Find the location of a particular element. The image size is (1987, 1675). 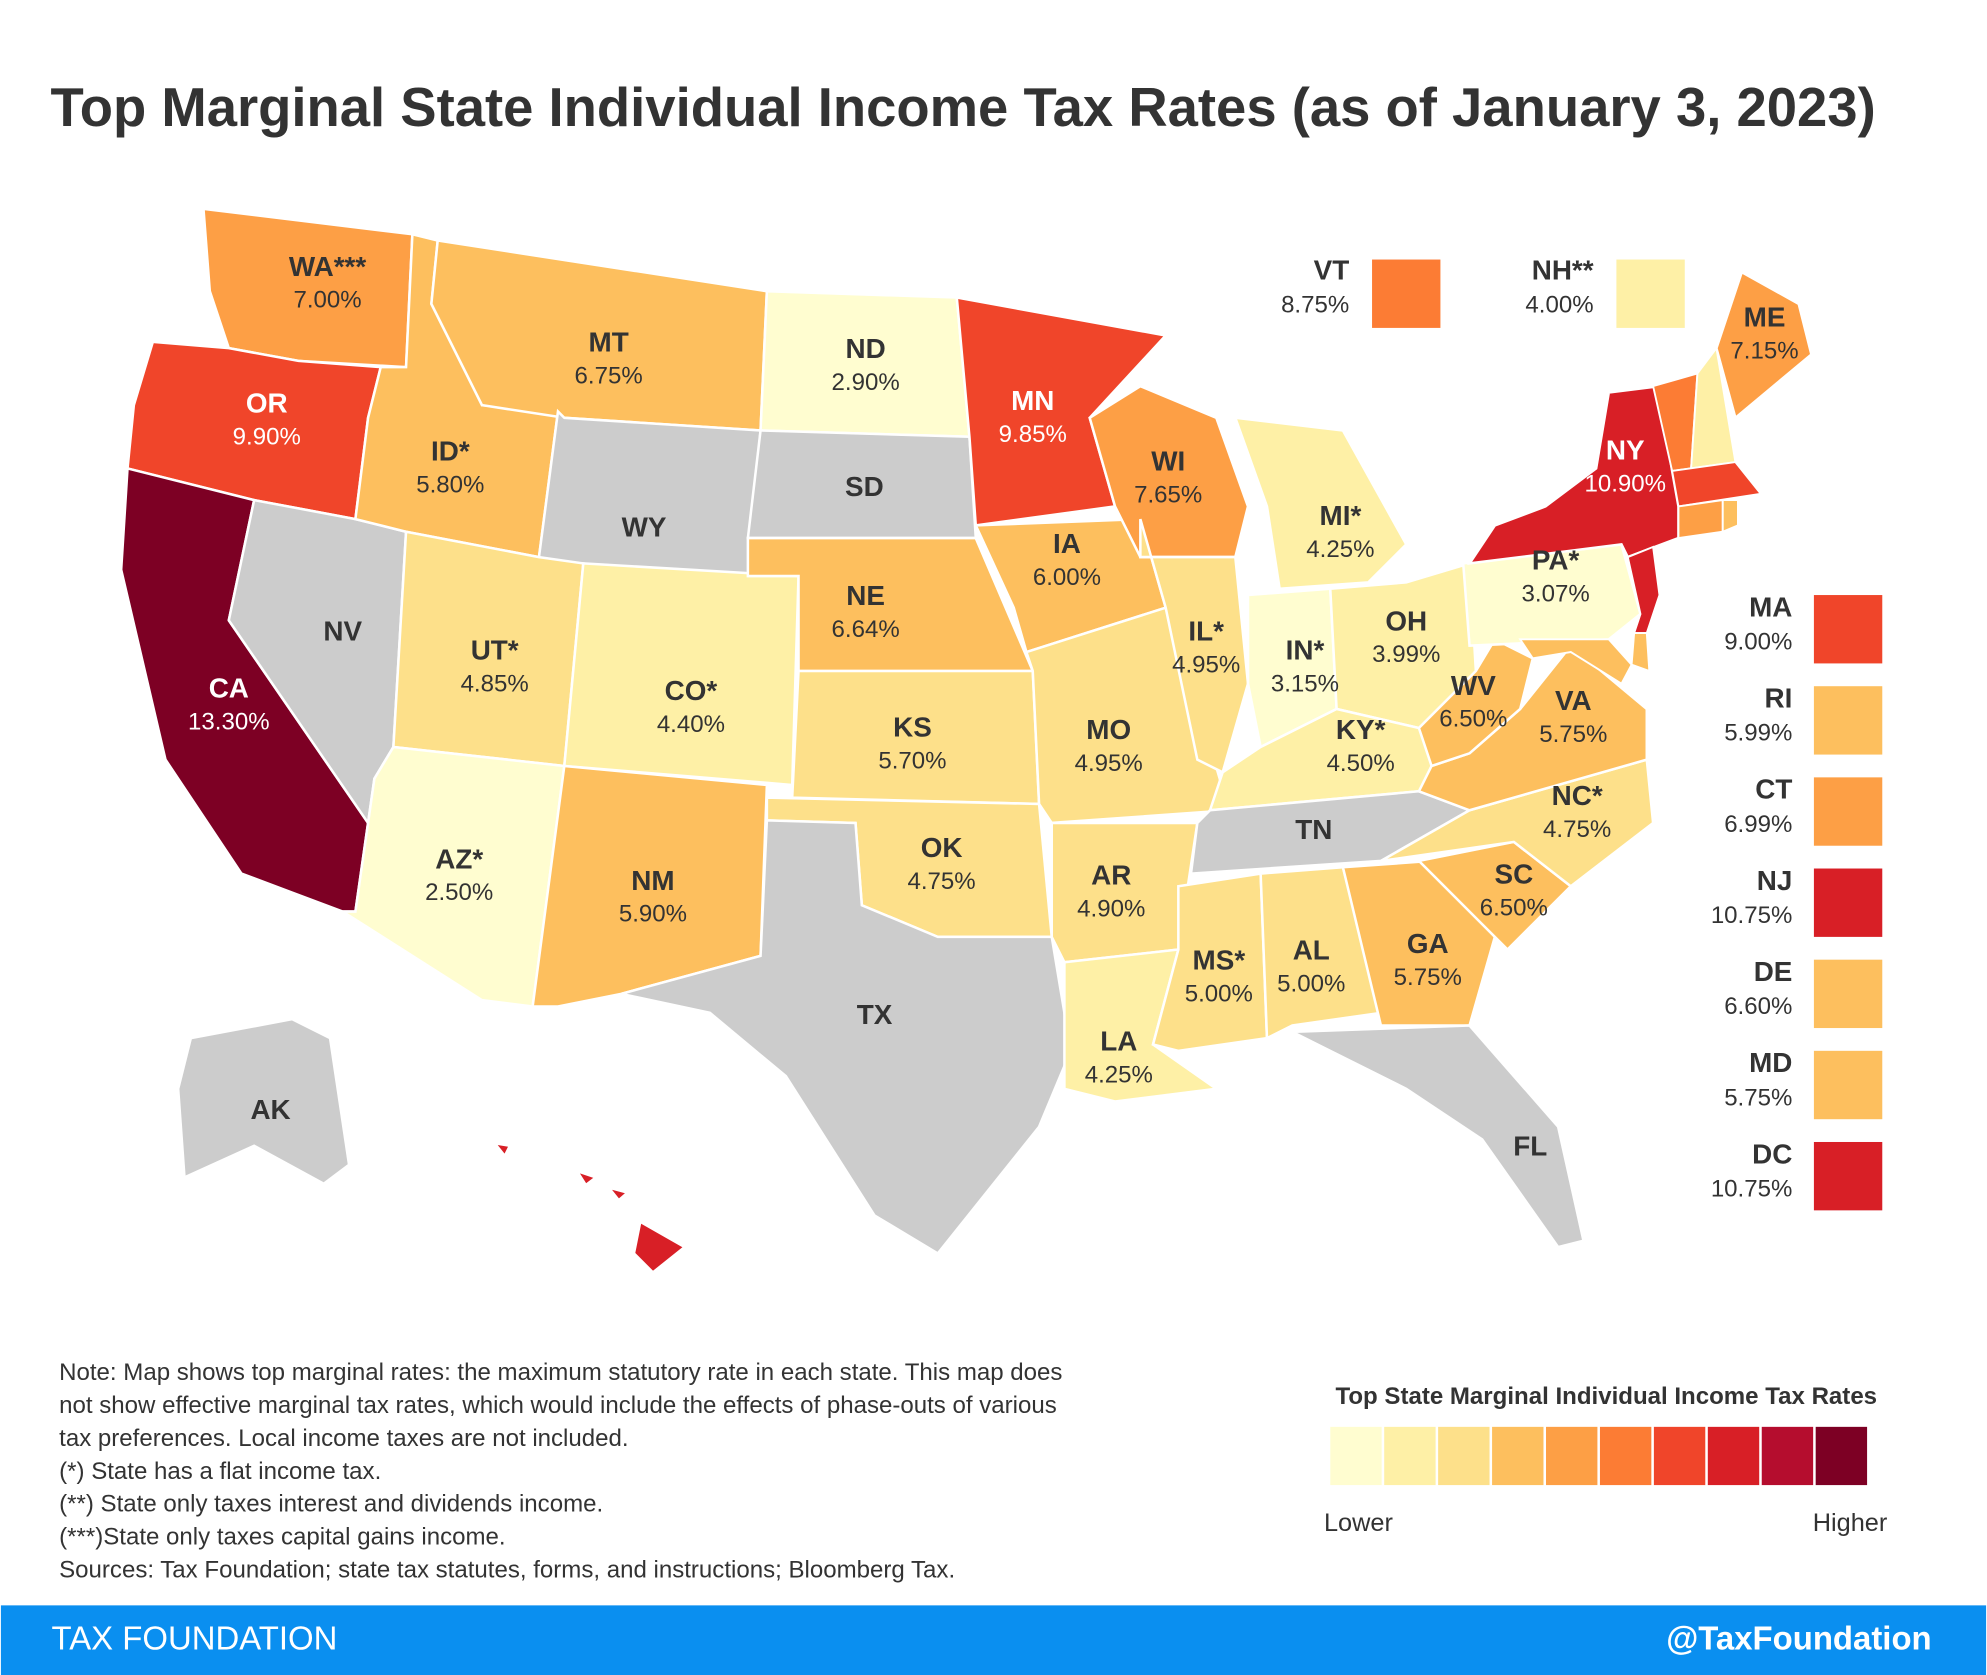

state-abbr: NC* is located at coordinates (1577, 795).